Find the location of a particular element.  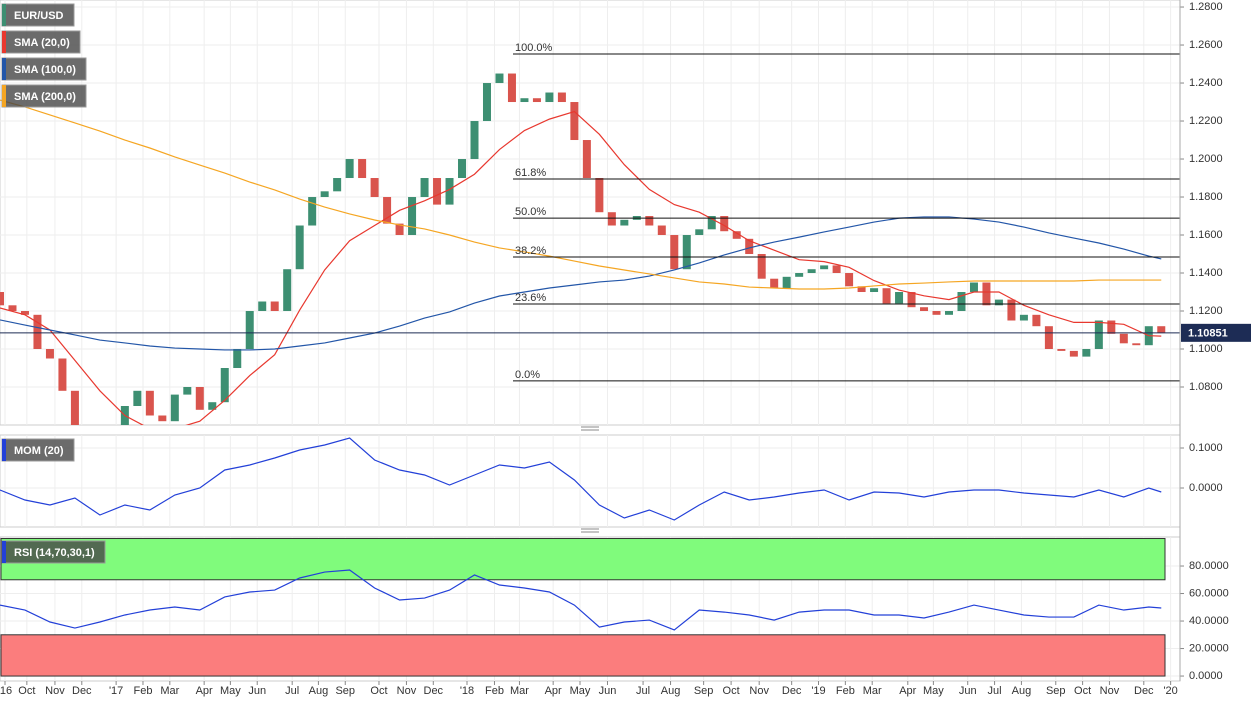

y-tick-label: 0.1000 is located at coordinates (1206, 448).